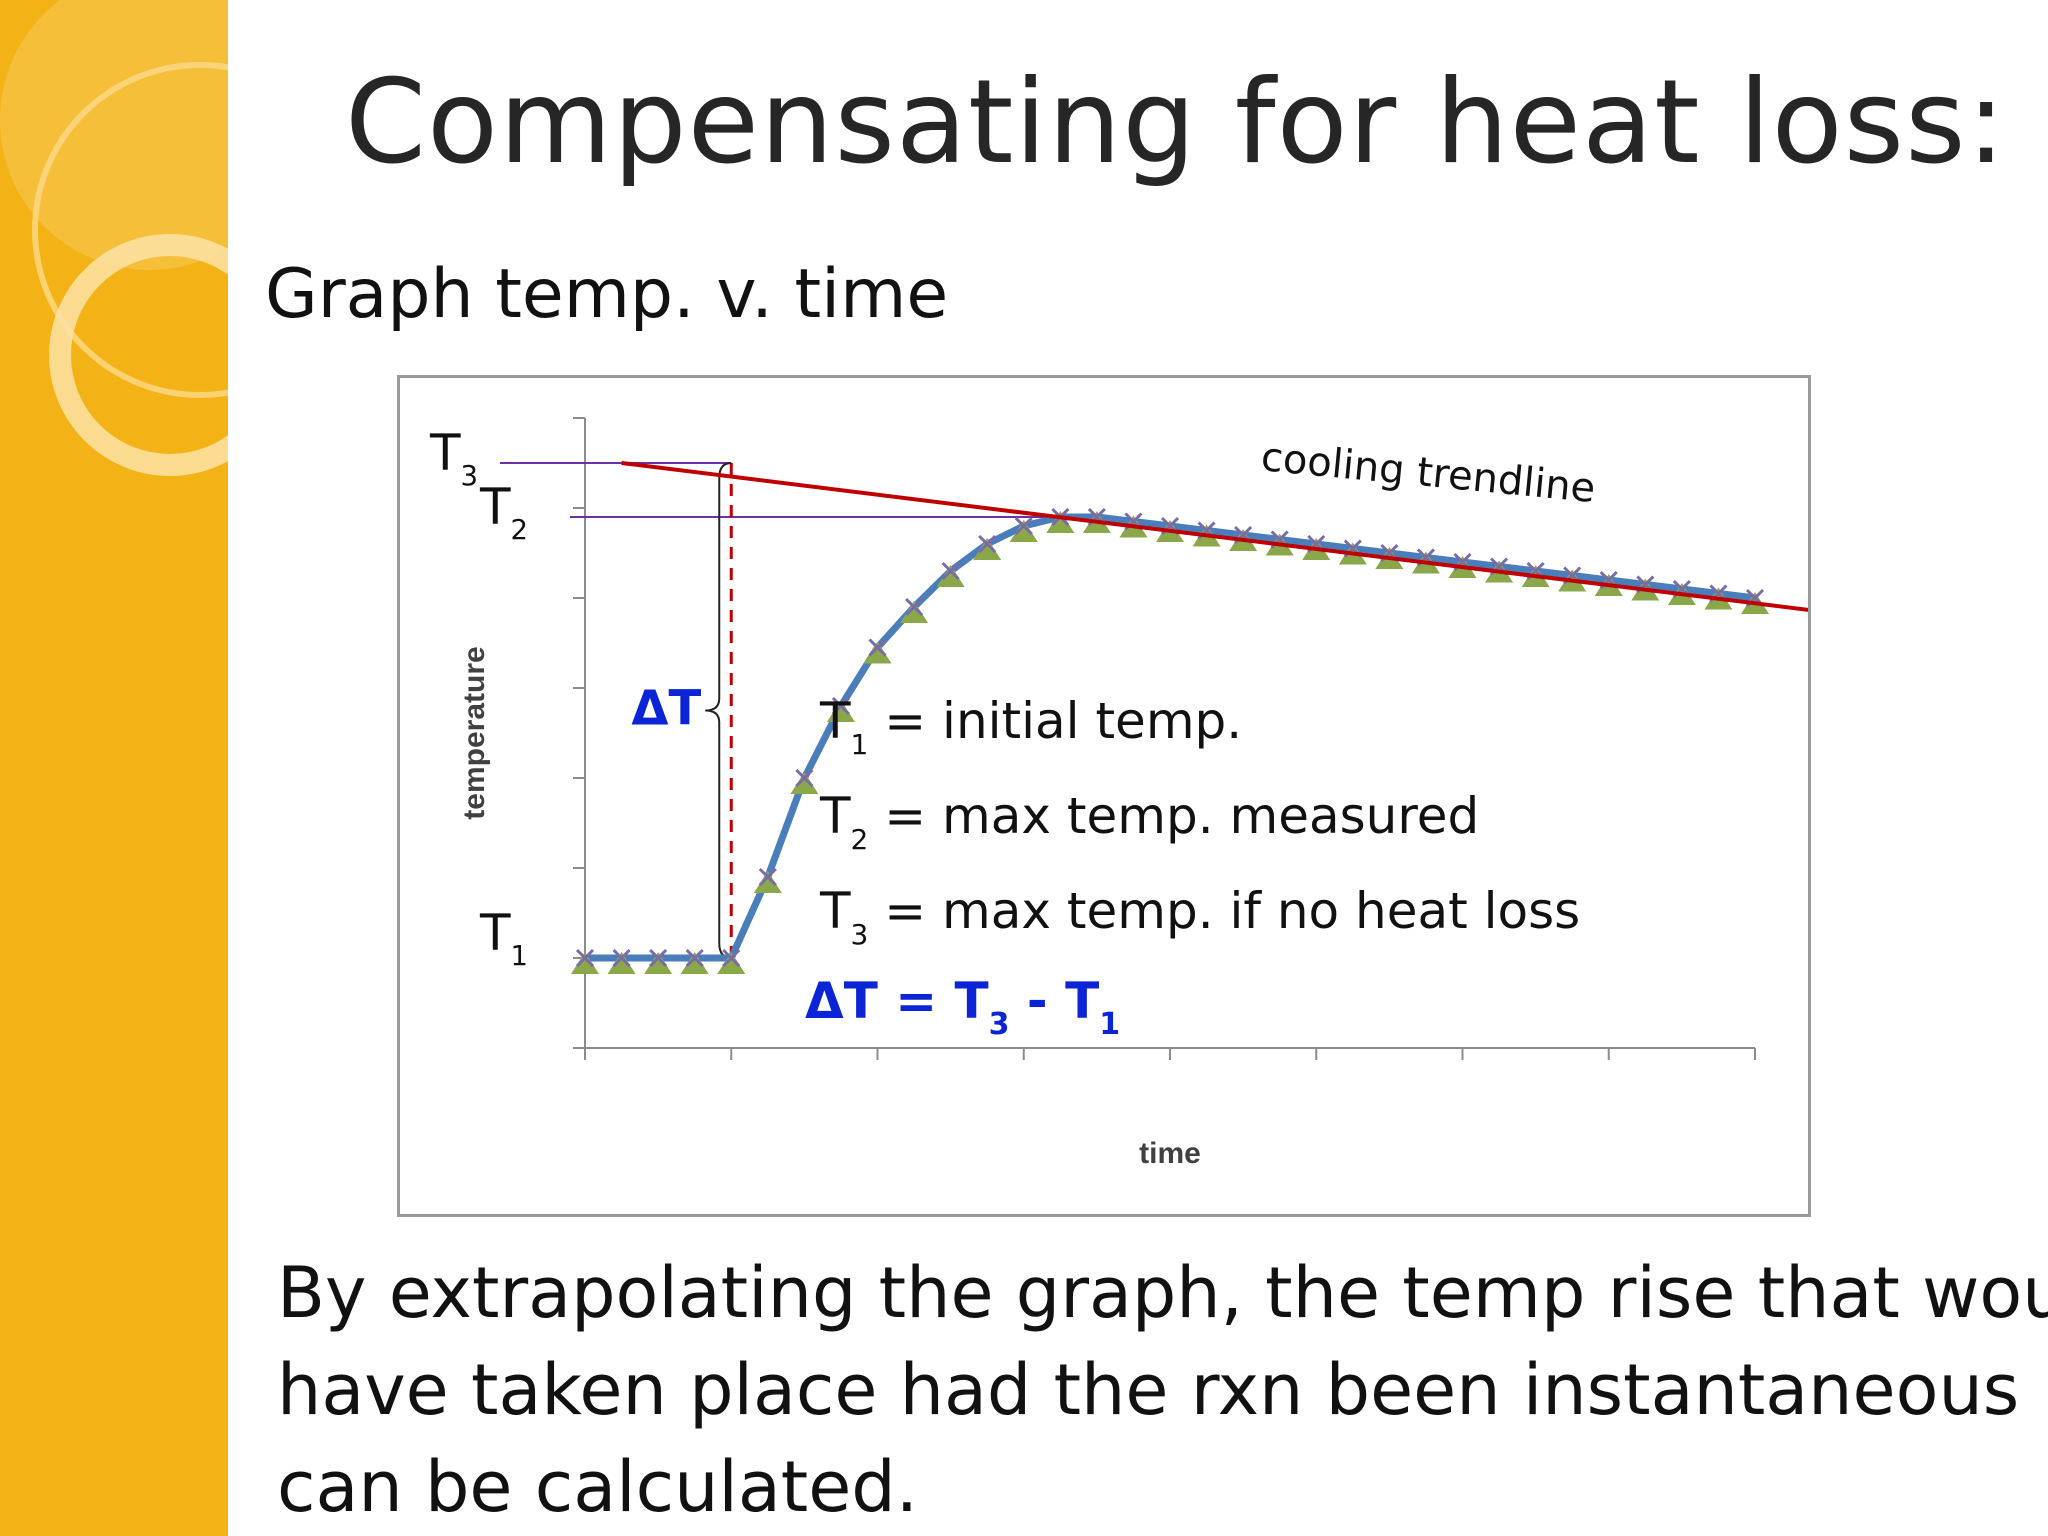  What do you see at coordinates (1428, 473) in the screenshot?
I see `cooling-trendline-label: cooling trendline` at bounding box center [1428, 473].